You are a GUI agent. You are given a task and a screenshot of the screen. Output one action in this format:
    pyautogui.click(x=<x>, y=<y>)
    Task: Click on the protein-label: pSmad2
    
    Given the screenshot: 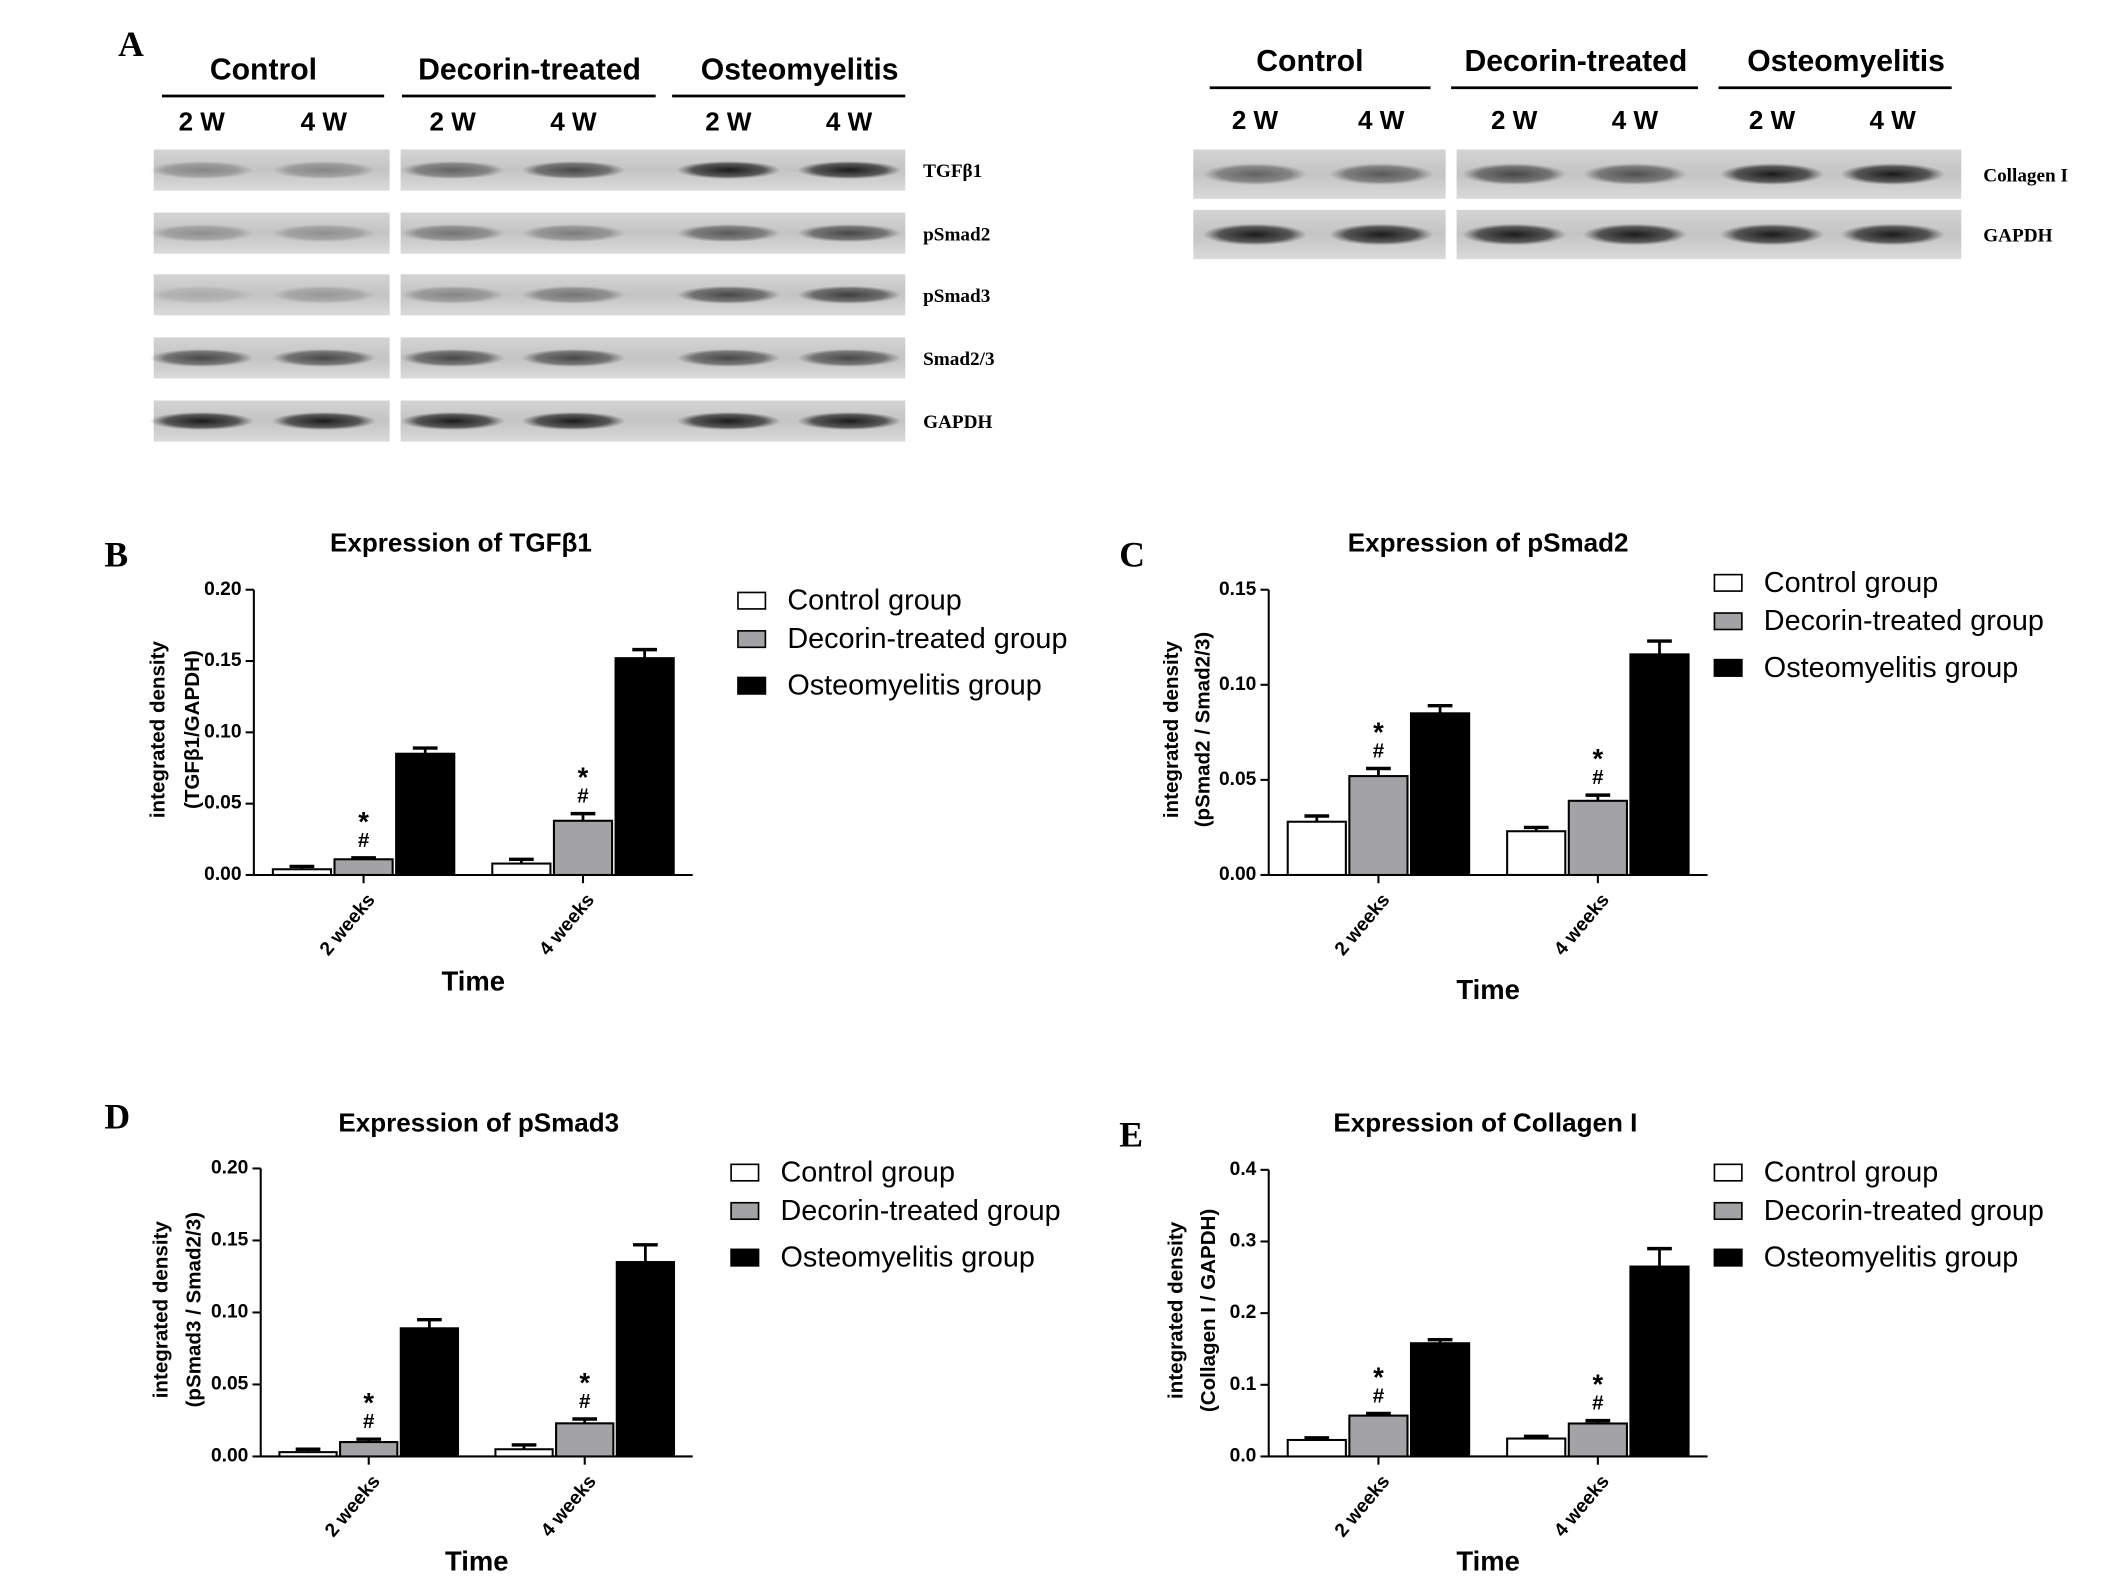 What is the action you would take?
    pyautogui.click(x=956, y=234)
    